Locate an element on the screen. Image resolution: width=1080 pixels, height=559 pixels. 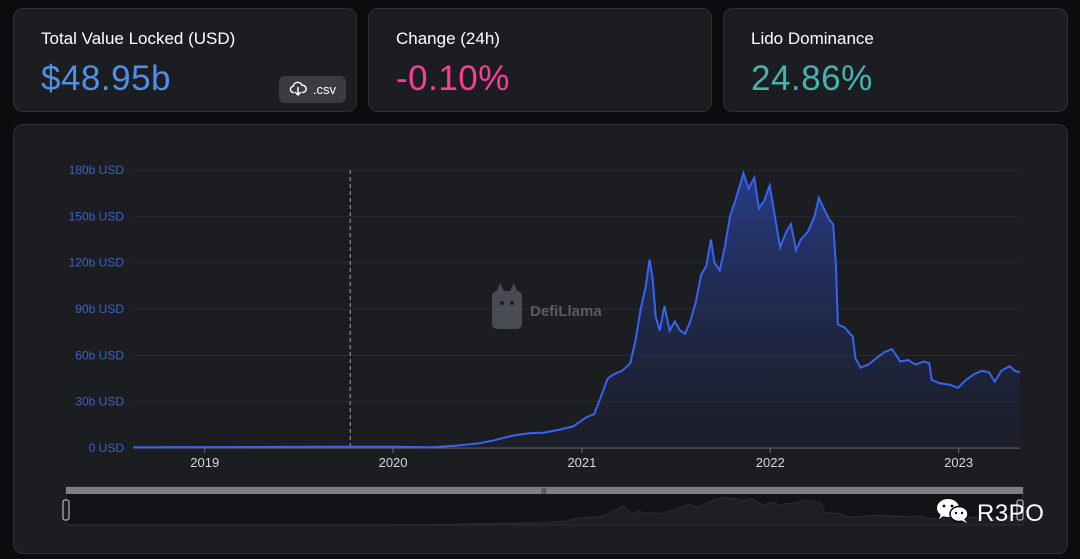
x-tick-label: 2022 is located at coordinates (770, 462).